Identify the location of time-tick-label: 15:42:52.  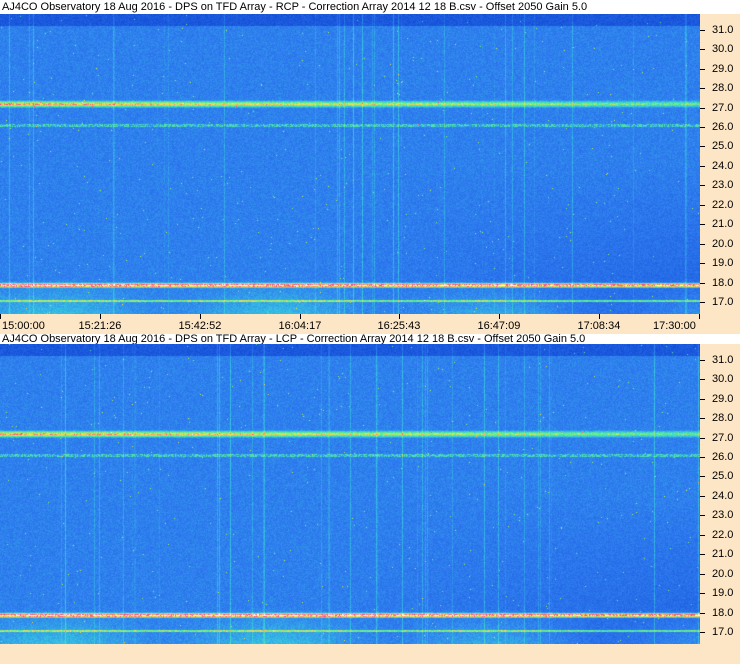
(200, 326).